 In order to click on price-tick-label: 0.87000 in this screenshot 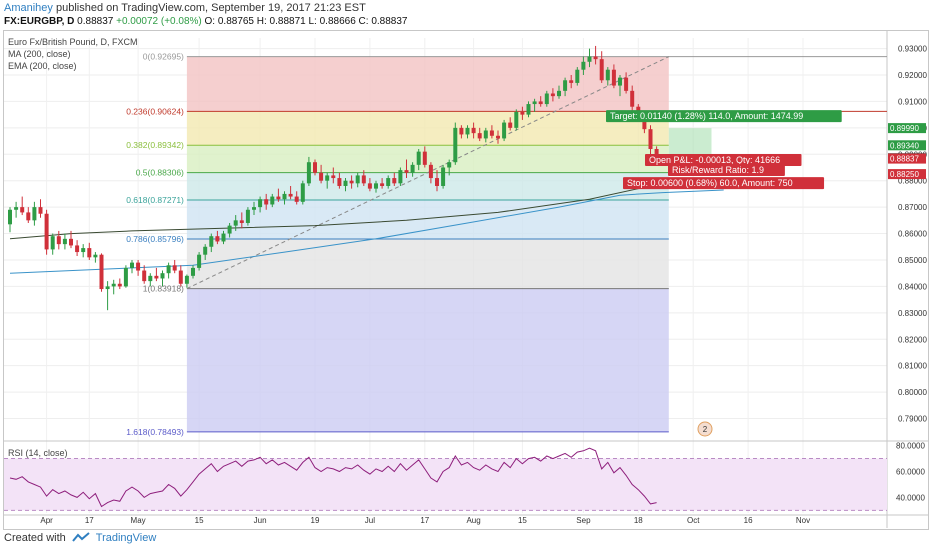, I will do `click(912, 207)`.